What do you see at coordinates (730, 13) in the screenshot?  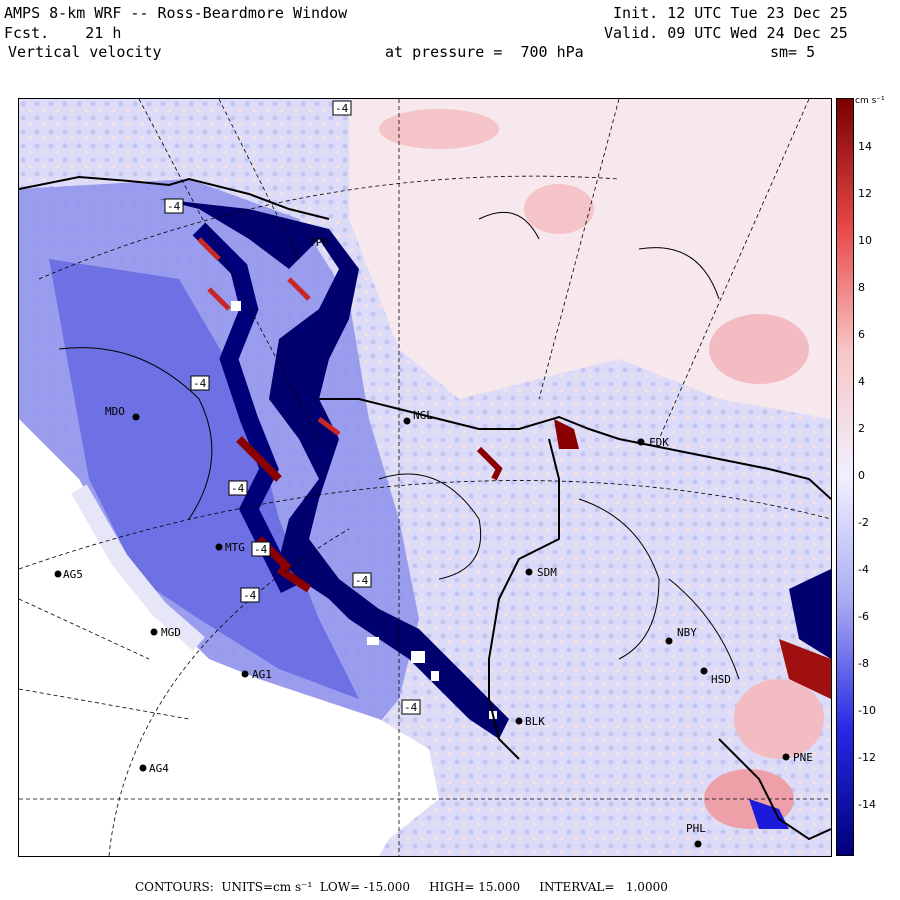 I see `init-time: Init. 12 UTC Tue 23 Dec 25` at bounding box center [730, 13].